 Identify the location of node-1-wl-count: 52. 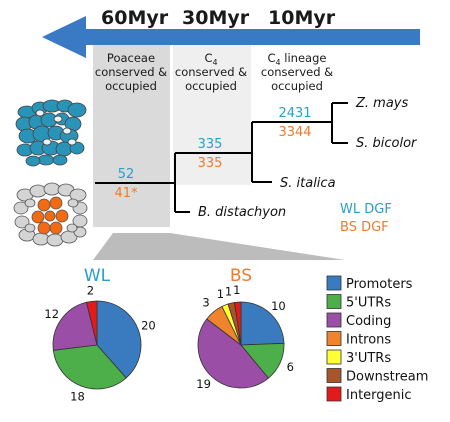
(126, 174).